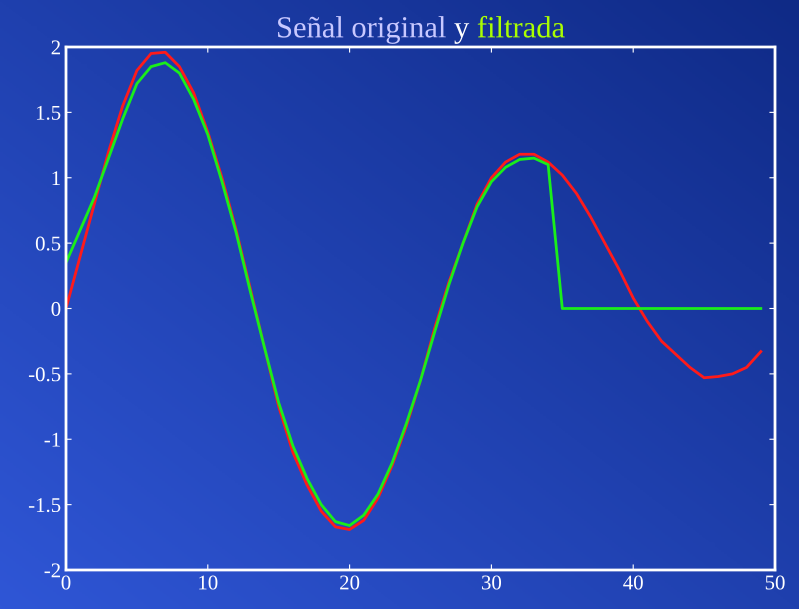 The width and height of the screenshot is (799, 609). I want to click on y-tick-label: 0, so click(56, 309).